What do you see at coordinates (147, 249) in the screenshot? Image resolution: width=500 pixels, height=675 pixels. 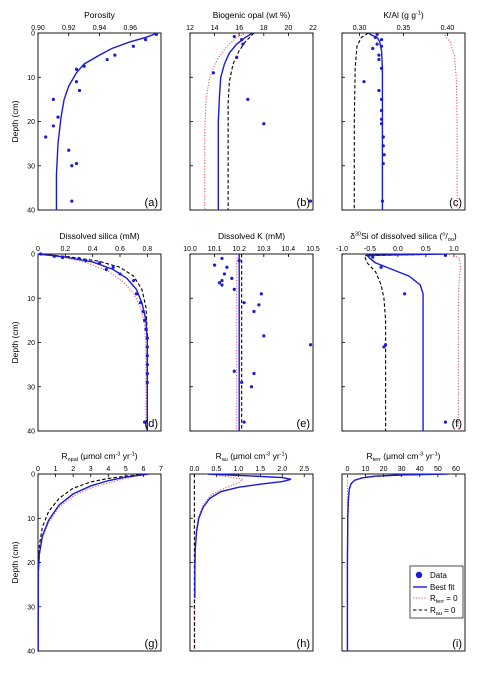 I see `x-tick-label: 0.8` at bounding box center [147, 249].